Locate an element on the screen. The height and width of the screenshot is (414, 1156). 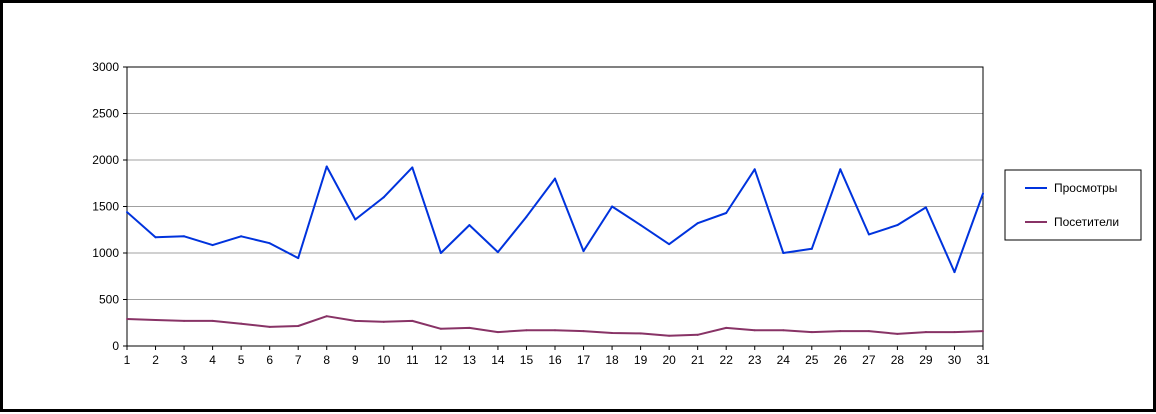
x-tick-label: 25 is located at coordinates (812, 360).